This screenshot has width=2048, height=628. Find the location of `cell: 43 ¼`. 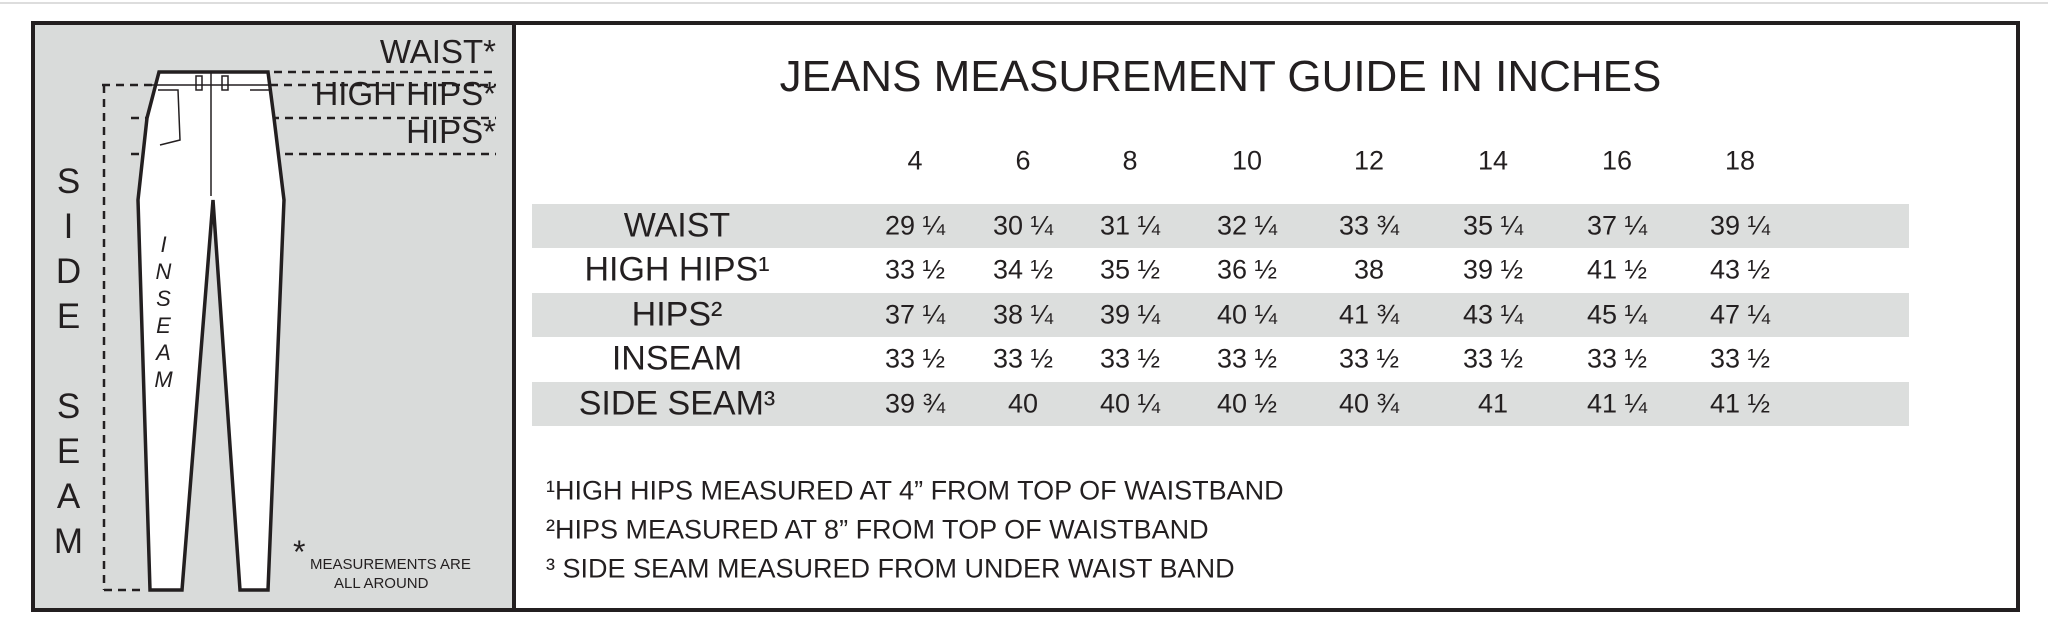

cell: 43 ¼ is located at coordinates (1493, 314).